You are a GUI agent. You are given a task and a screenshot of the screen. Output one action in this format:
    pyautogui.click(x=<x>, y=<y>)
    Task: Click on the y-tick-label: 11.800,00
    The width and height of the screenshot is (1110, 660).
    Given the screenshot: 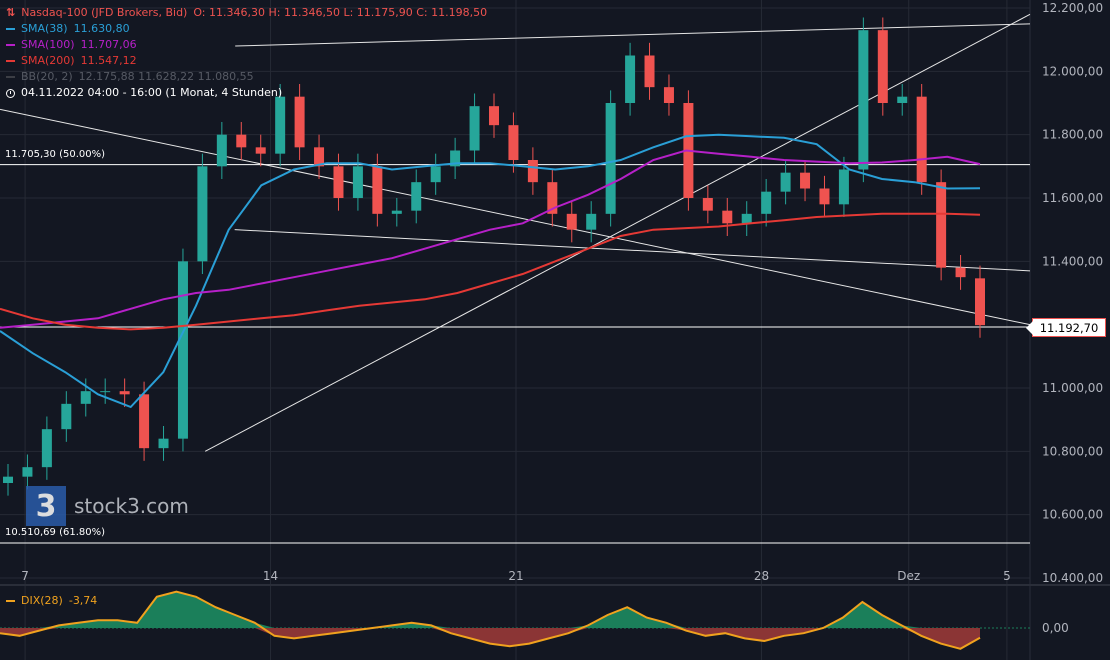 What is the action you would take?
    pyautogui.click(x=1072, y=135)
    